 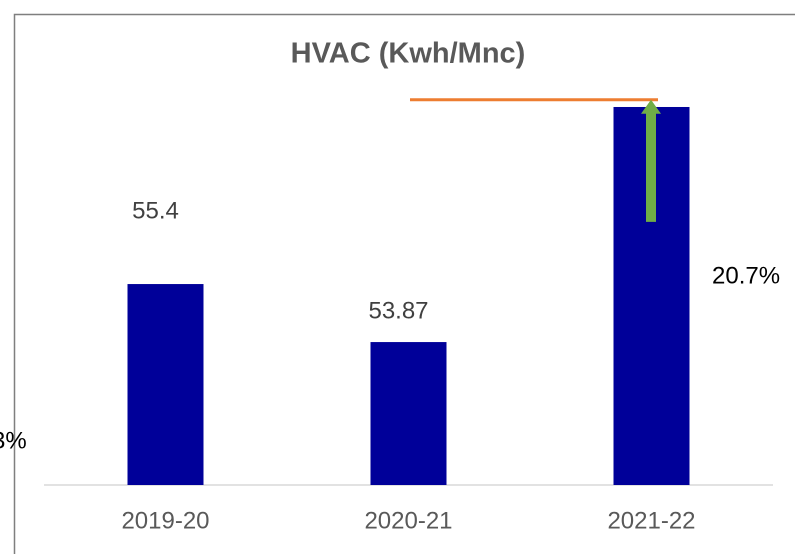 I want to click on x-tick-label: 2020-21, so click(x=408, y=520).